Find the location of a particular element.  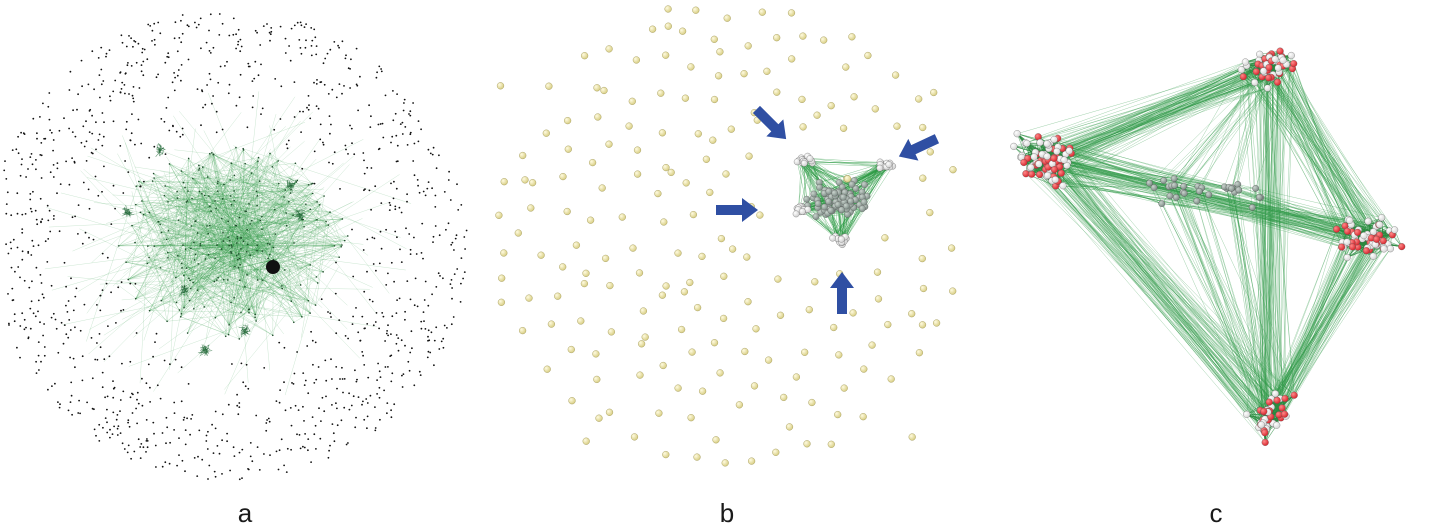

panel-label-a: a is located at coordinates (245, 513).